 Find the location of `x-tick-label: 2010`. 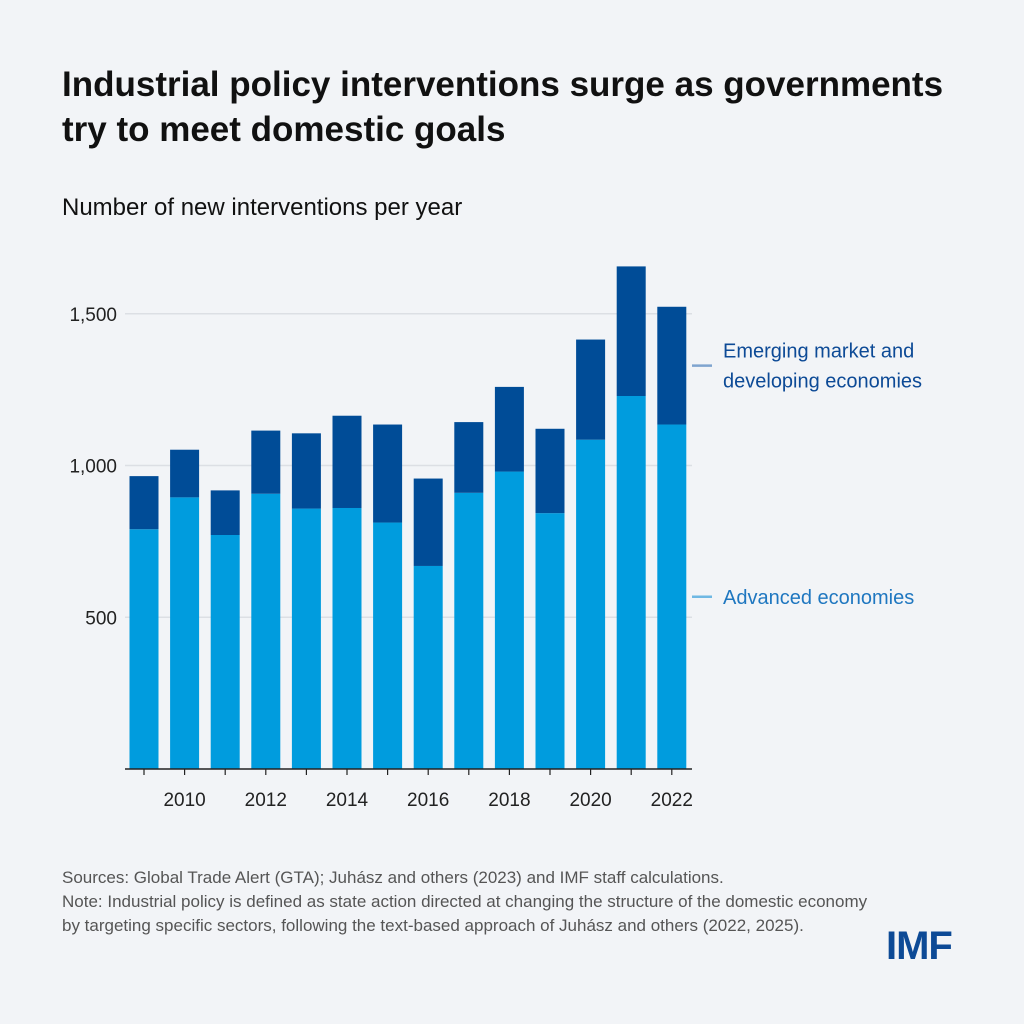

x-tick-label: 2010 is located at coordinates (184, 800).